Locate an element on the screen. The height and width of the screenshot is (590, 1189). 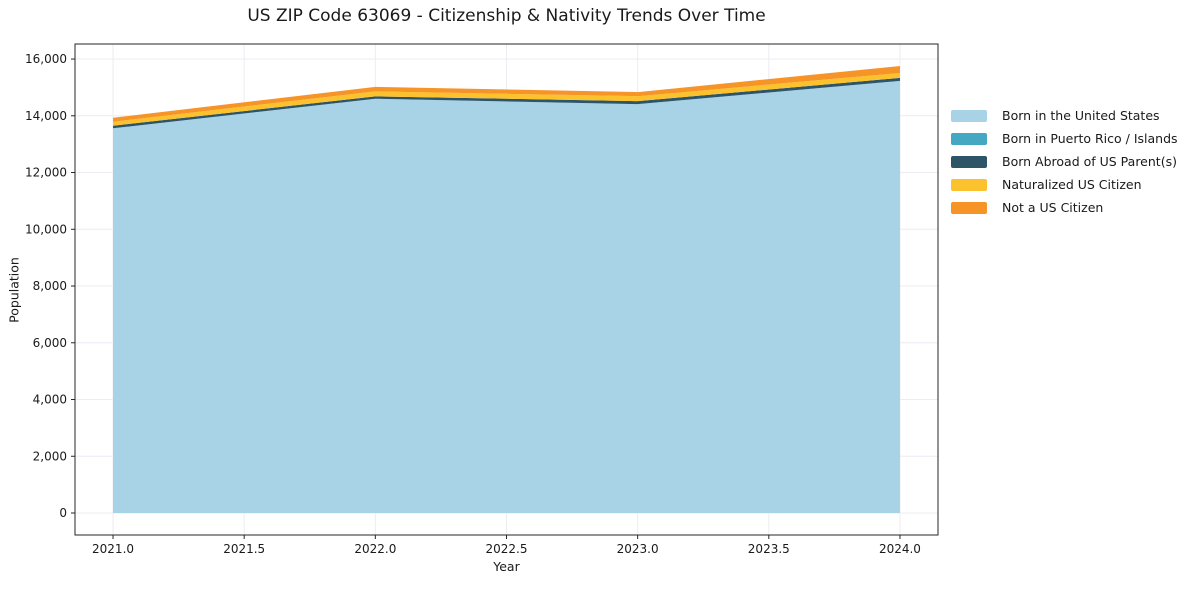
legend-label: Born in the United States is located at coordinates (1081, 115).